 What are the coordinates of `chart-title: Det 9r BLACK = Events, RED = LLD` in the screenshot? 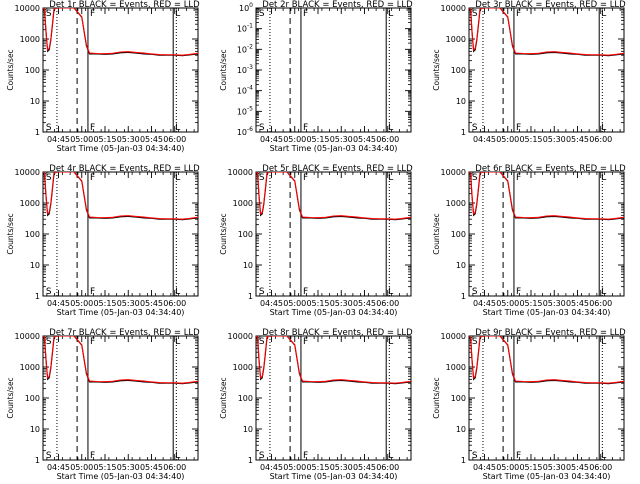 It's located at (550, 333).